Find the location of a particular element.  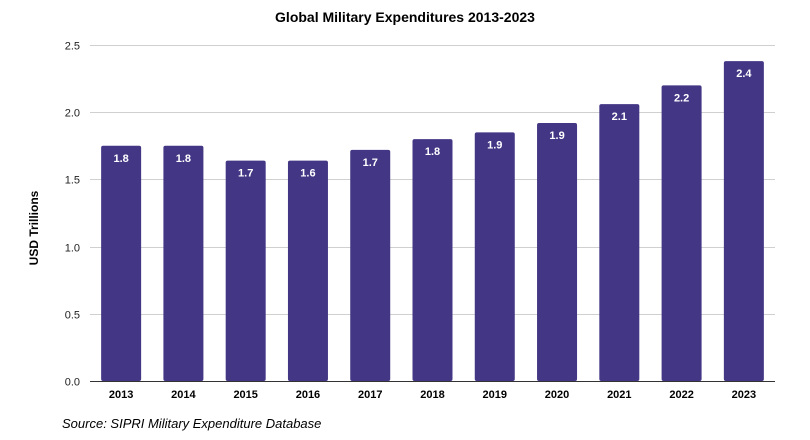

y-tick-label: 1.0 is located at coordinates (72, 249).